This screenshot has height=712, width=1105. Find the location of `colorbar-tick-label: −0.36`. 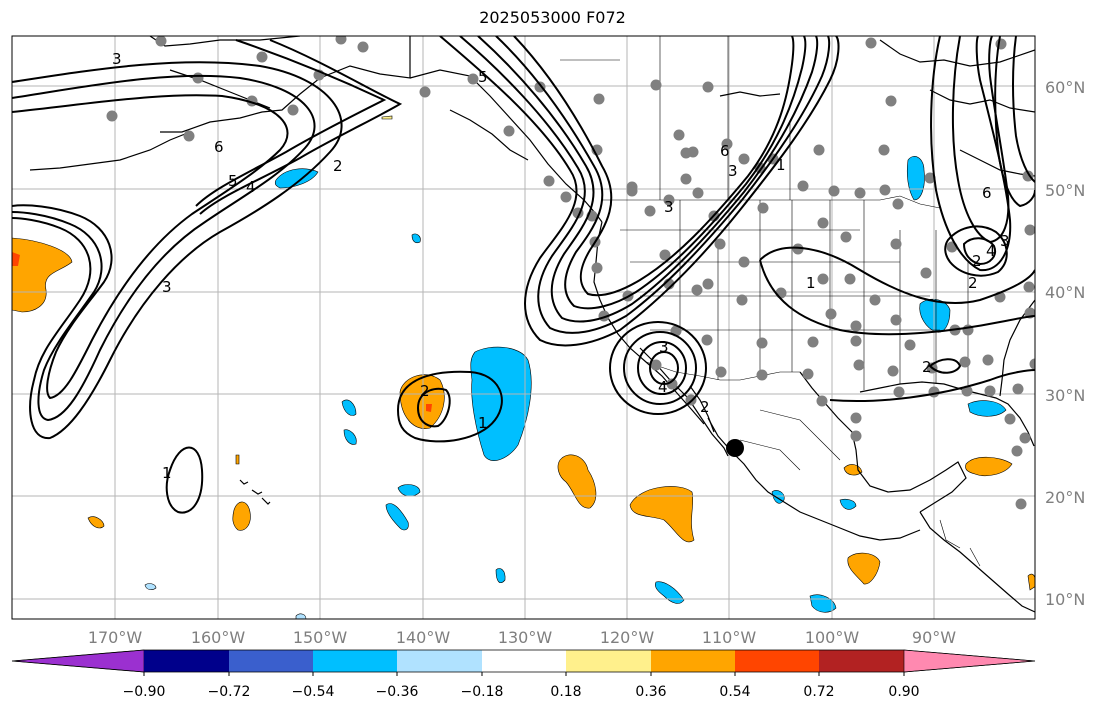

colorbar-tick-label: −0.36 is located at coordinates (397, 692).